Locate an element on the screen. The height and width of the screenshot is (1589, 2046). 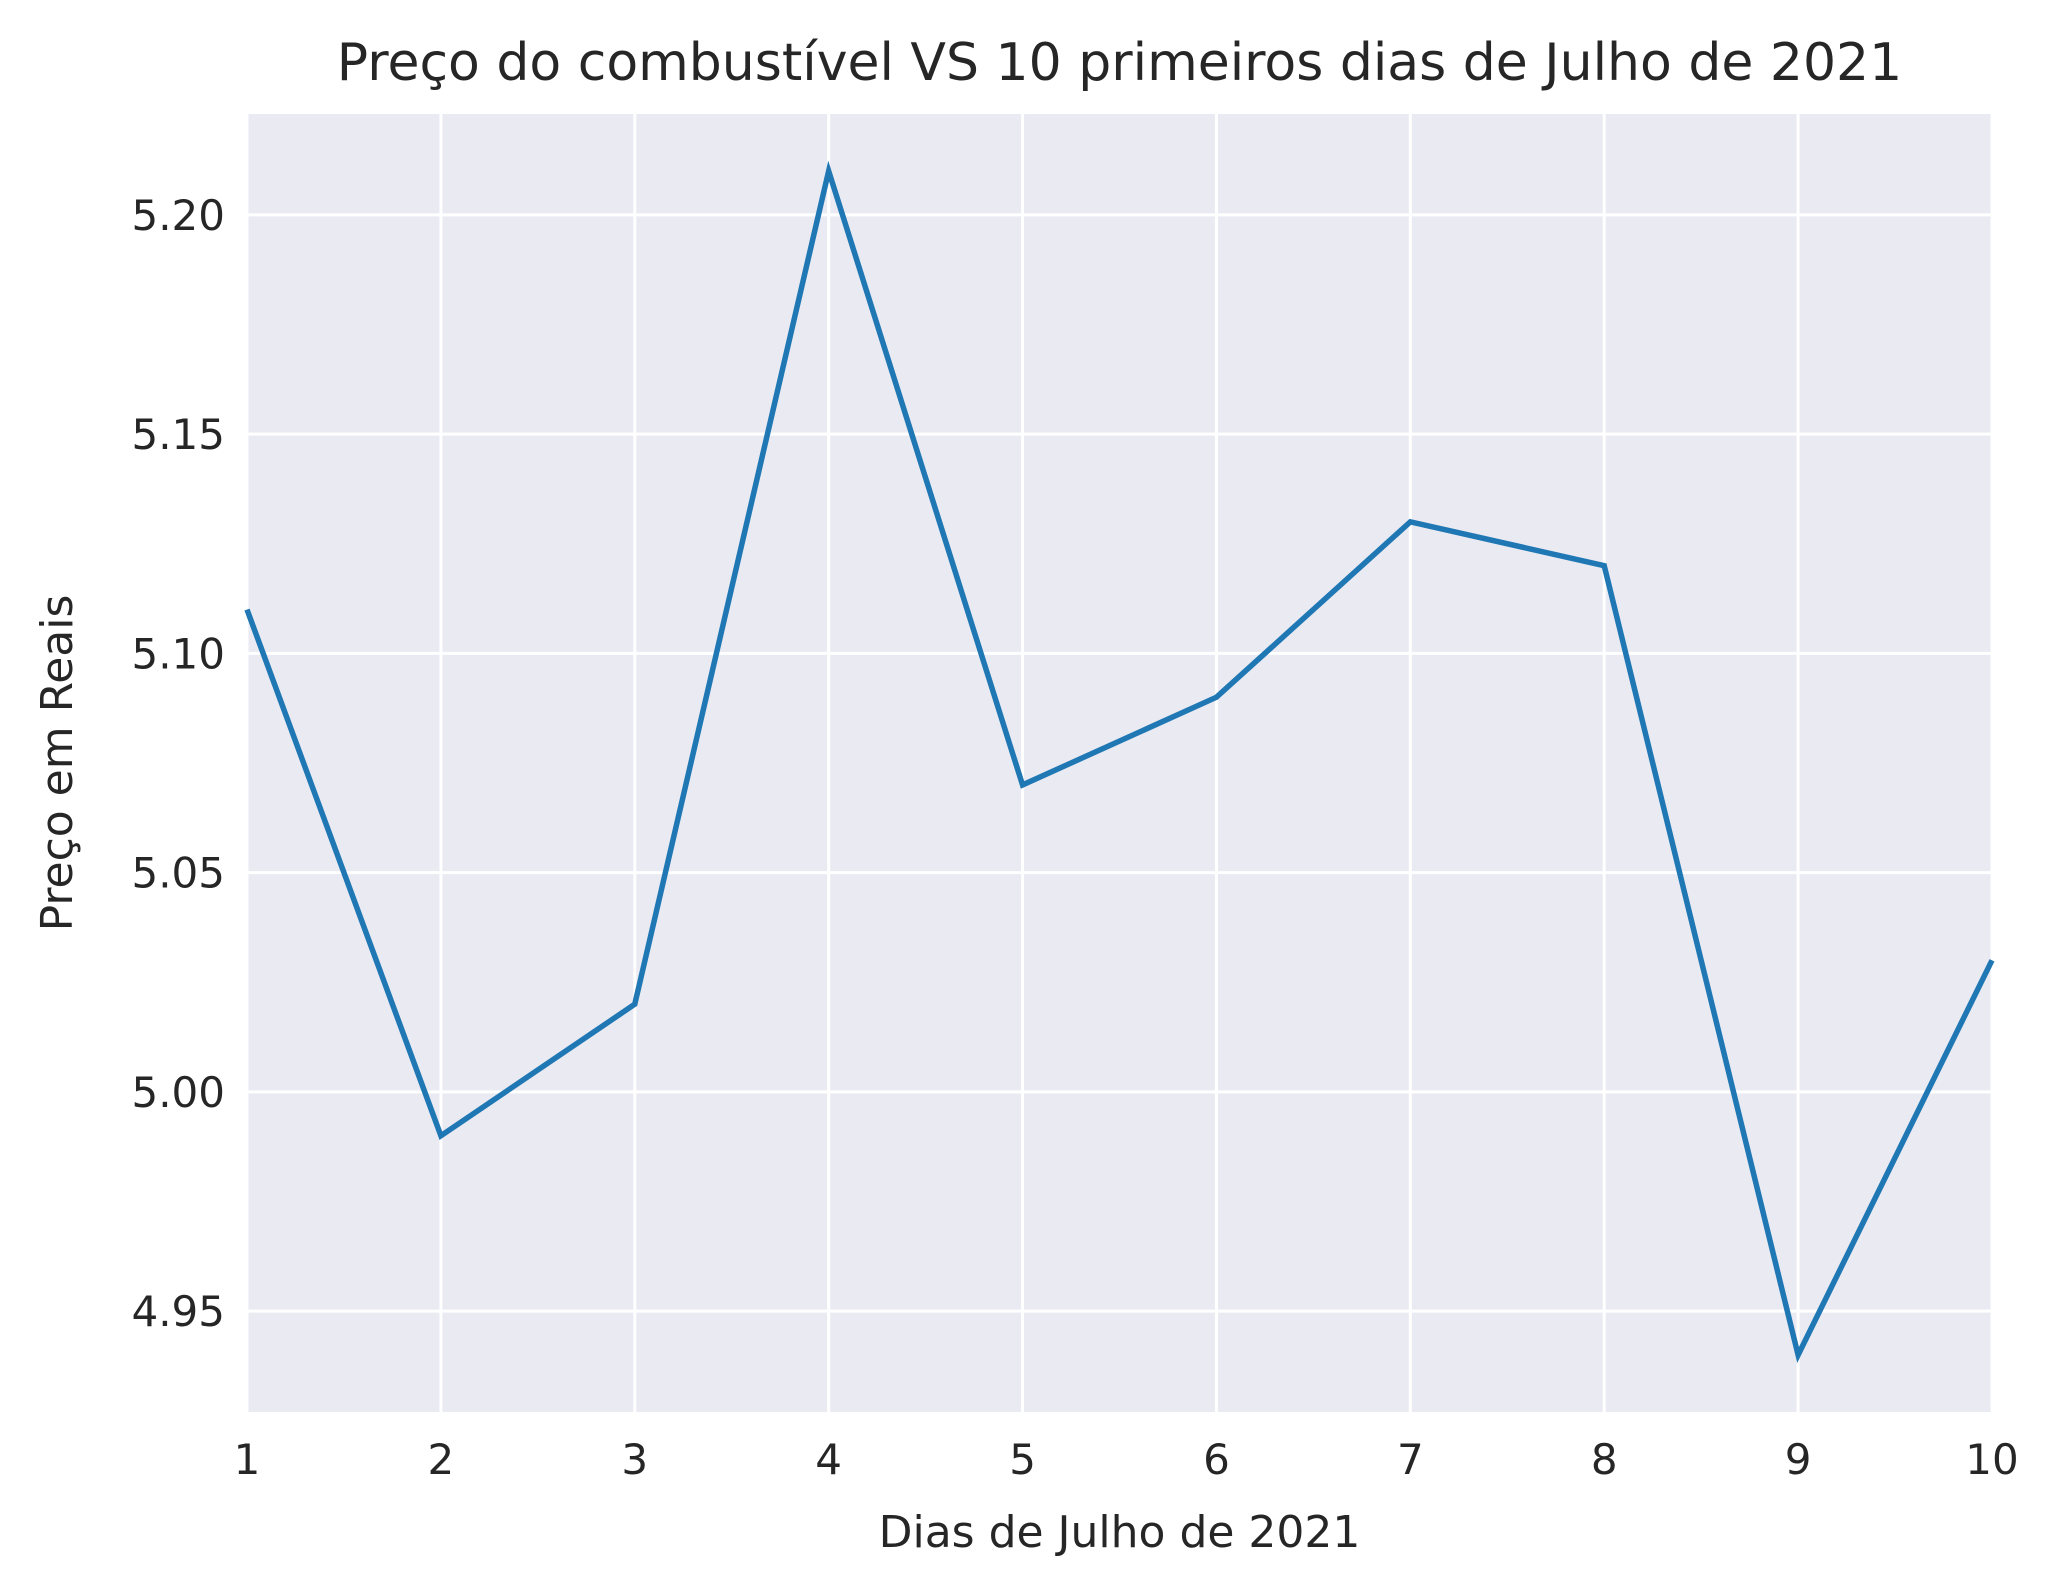
x-axis-label: Dias de Julho de 2021 is located at coordinates (1120, 1532).